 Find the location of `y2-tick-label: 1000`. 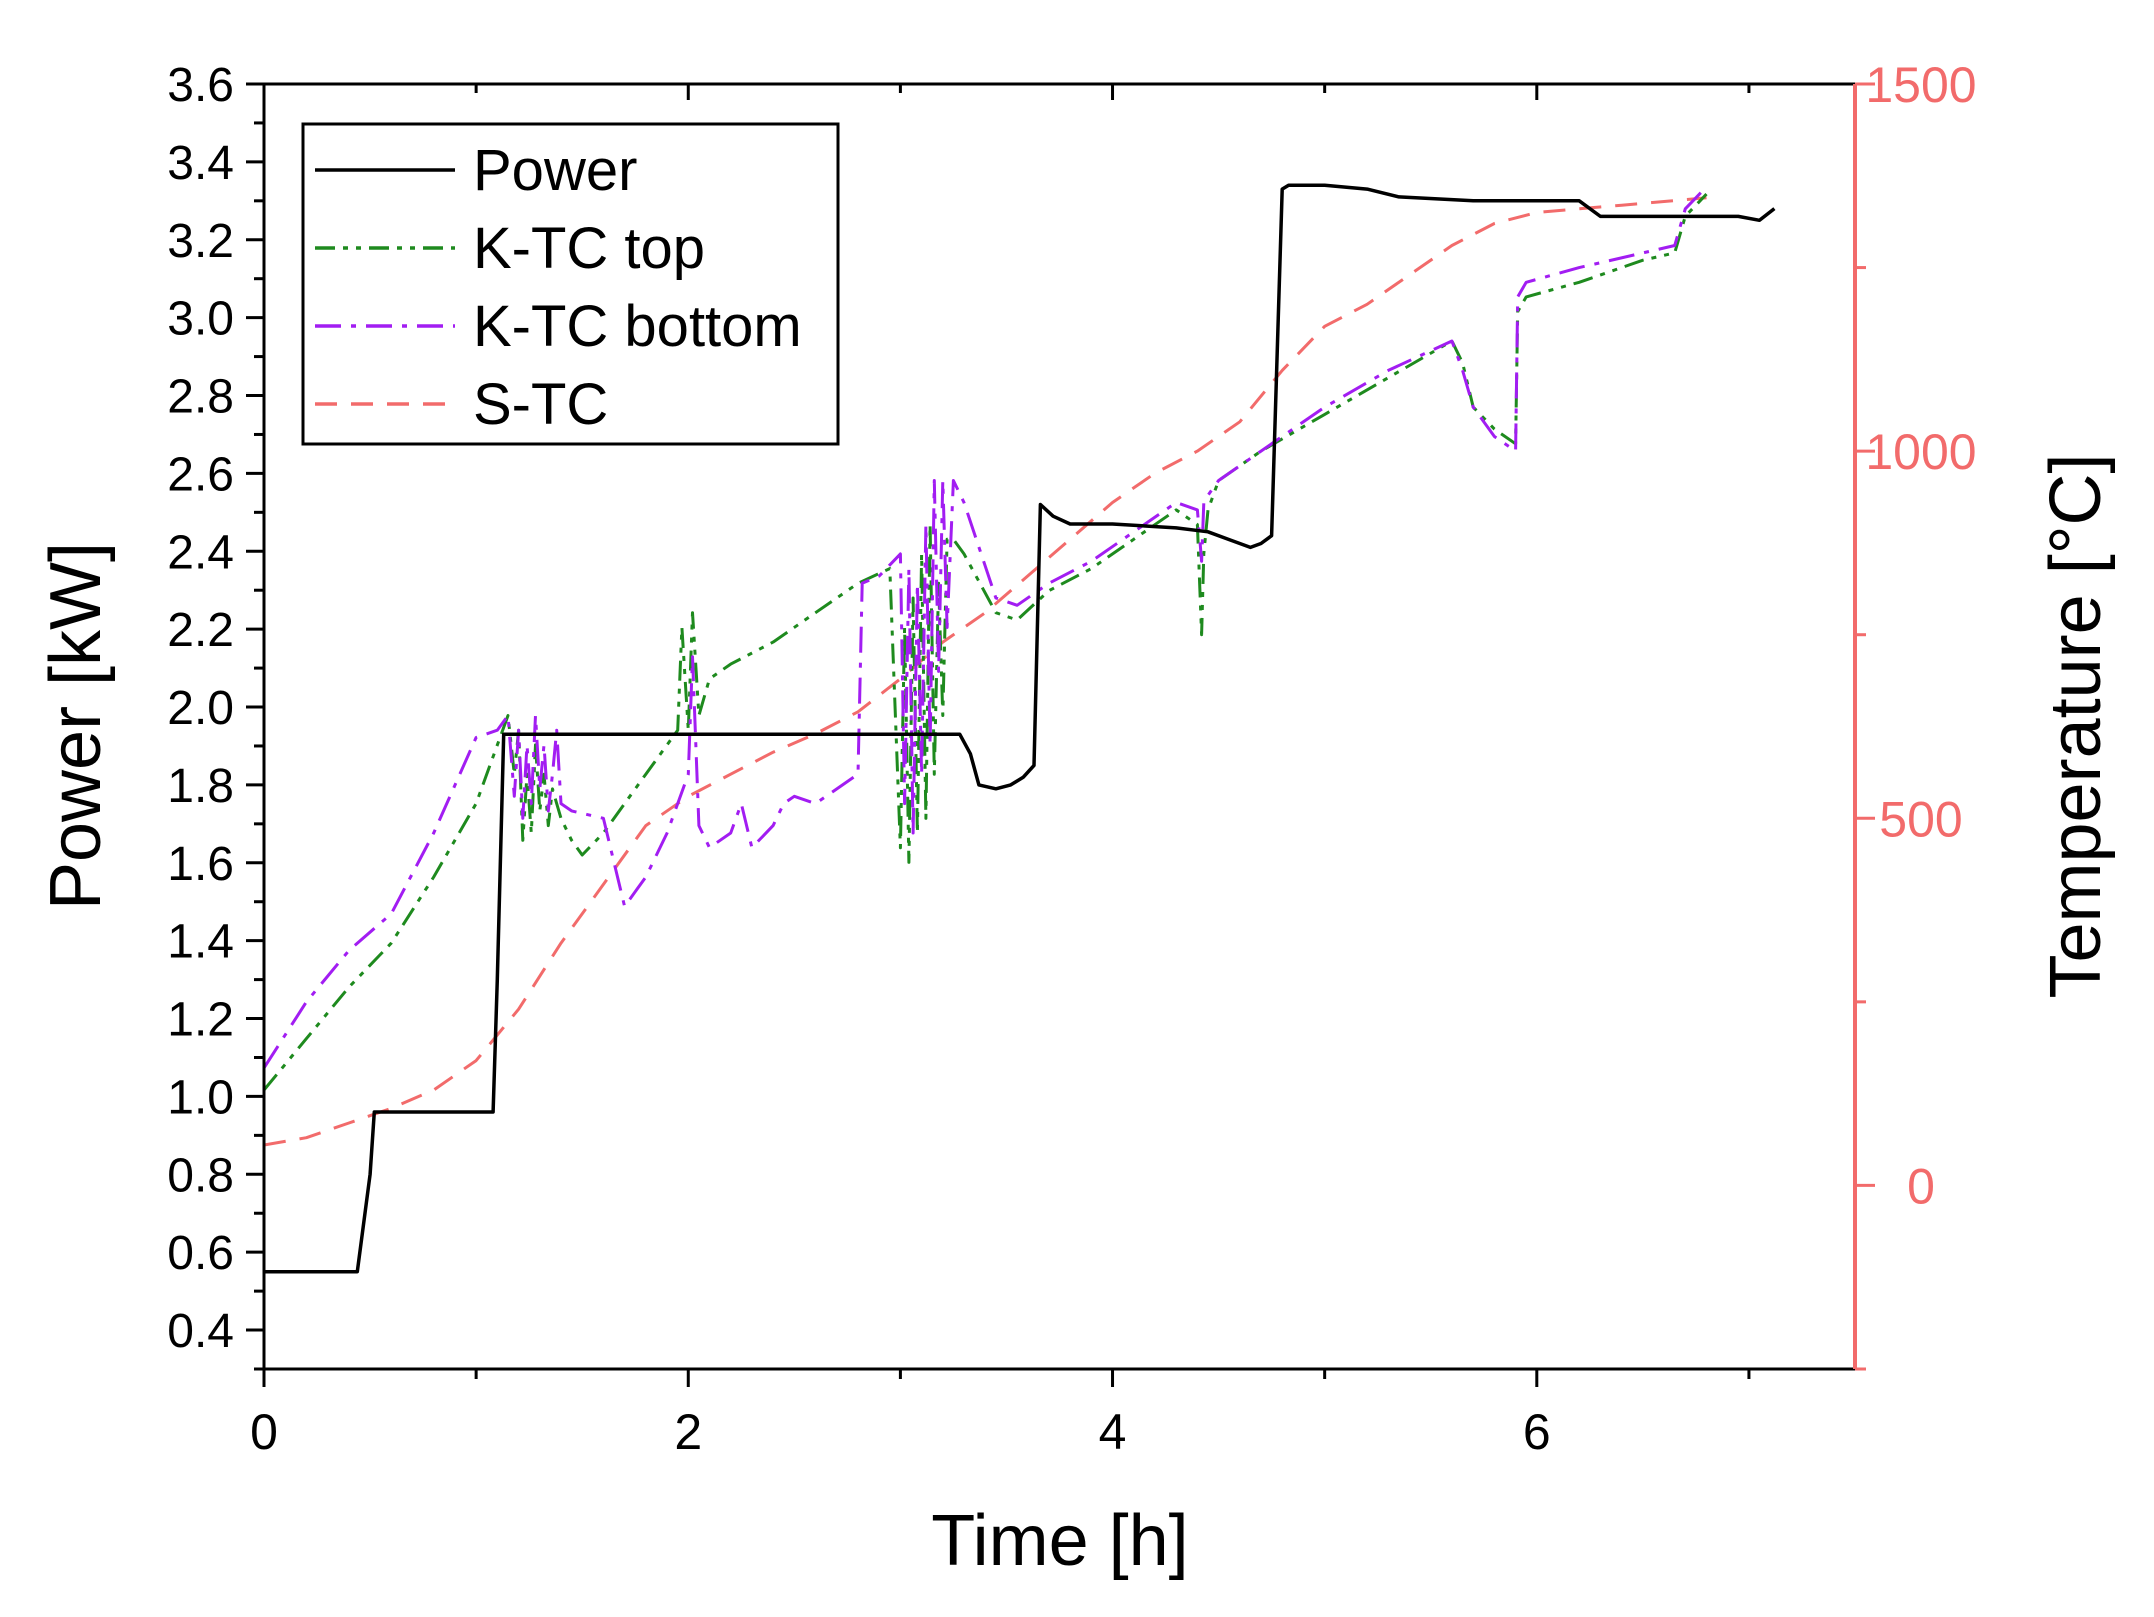

y2-tick-label: 1000 is located at coordinates (1920, 452).